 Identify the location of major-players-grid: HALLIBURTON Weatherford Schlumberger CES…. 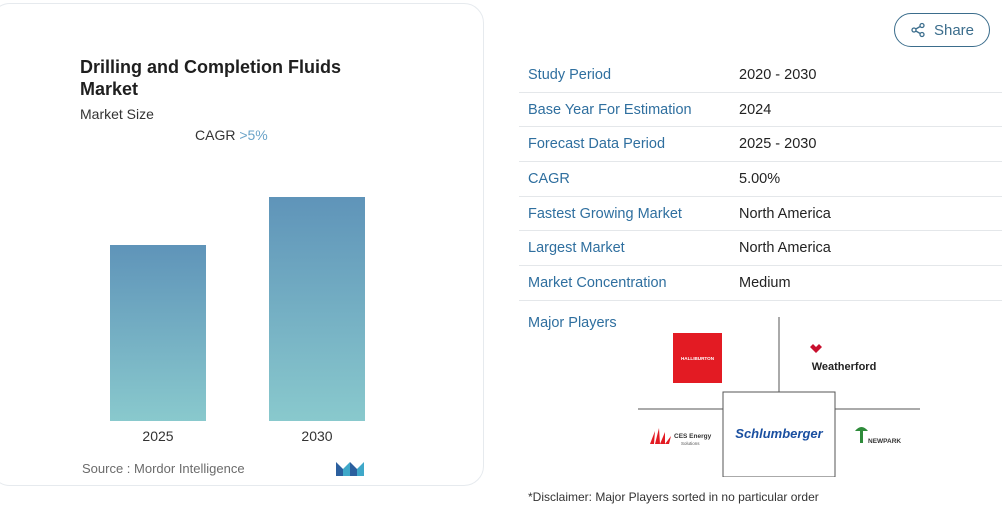
(779, 397).